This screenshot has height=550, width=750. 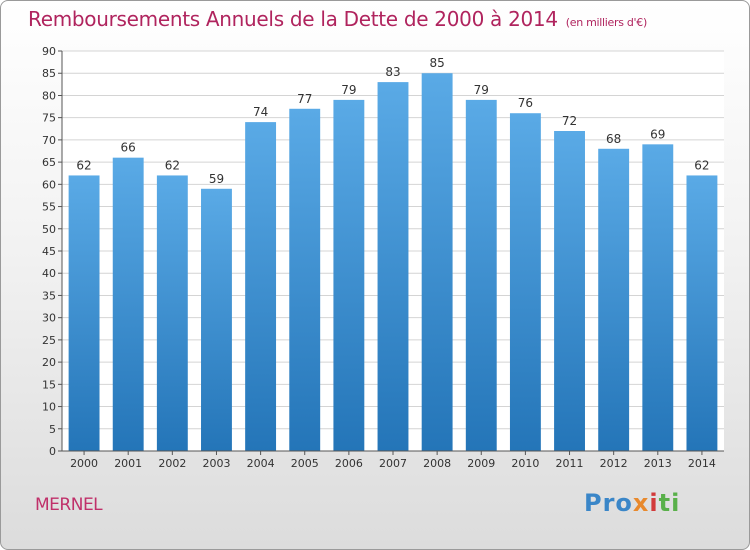 I want to click on logo-part: ti, so click(x=669, y=503).